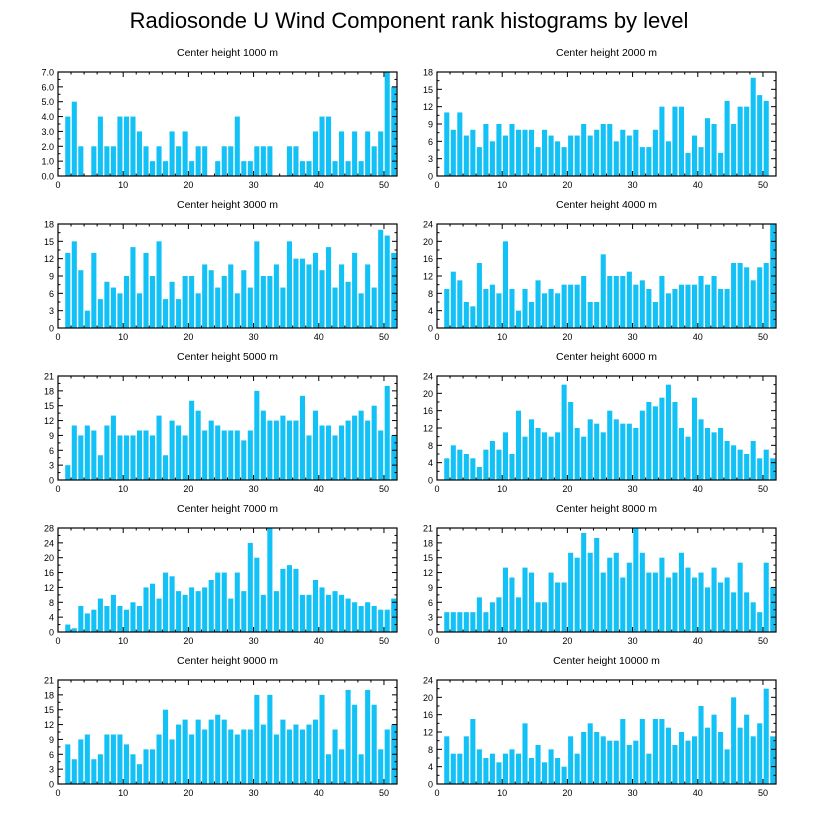 This screenshot has height=824, width=818. Describe the element at coordinates (430, 785) in the screenshot. I see `y-tick-label: 0` at that location.